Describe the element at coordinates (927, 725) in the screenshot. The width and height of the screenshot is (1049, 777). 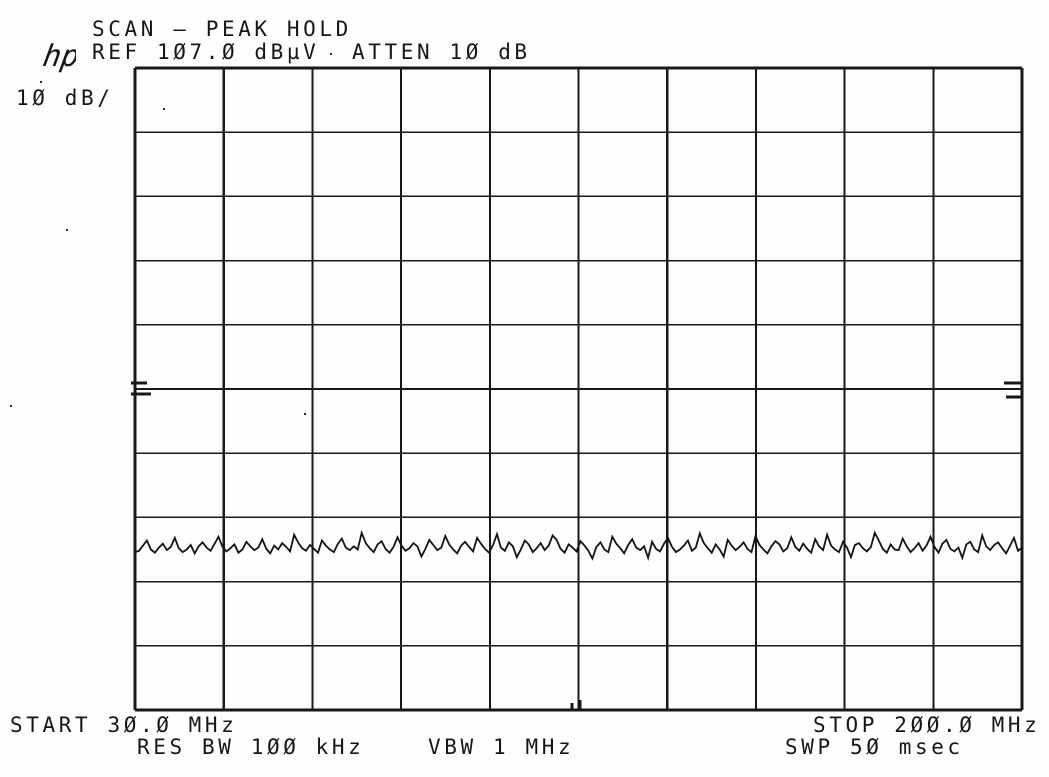
I see `stop-freq-label: STOP 2ØØ.Ø MHz` at that location.